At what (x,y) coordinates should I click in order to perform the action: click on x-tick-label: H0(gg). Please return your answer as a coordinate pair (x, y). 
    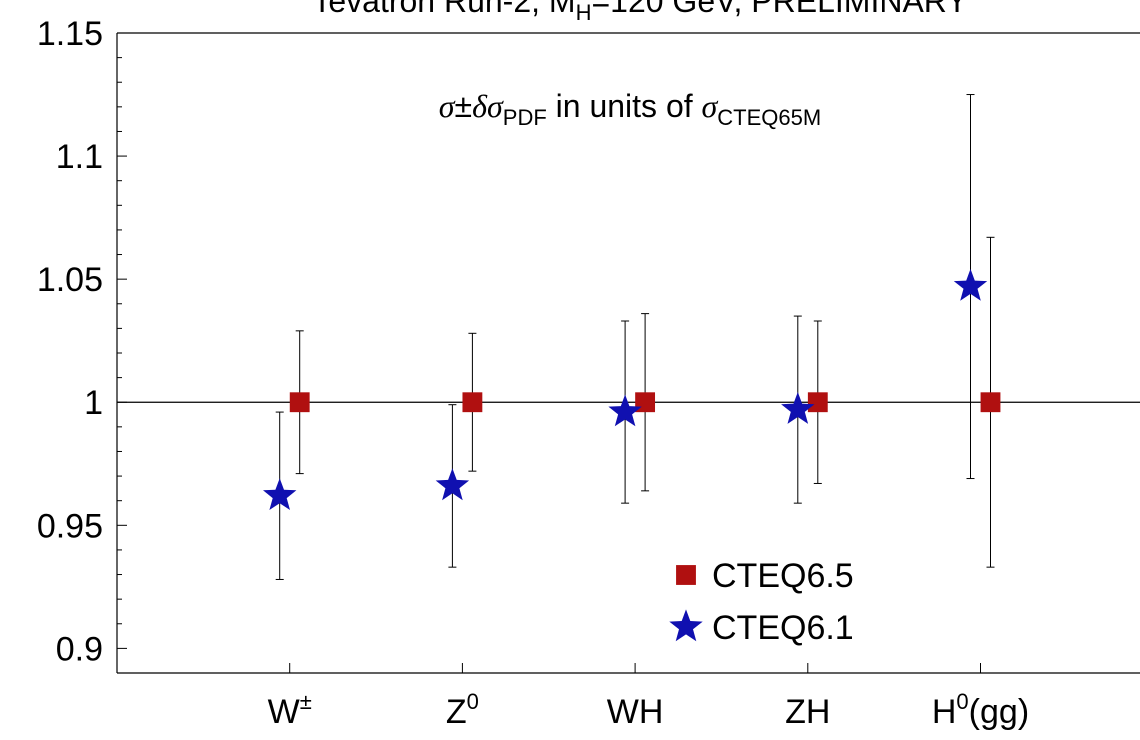
    Looking at the image, I should click on (980, 710).